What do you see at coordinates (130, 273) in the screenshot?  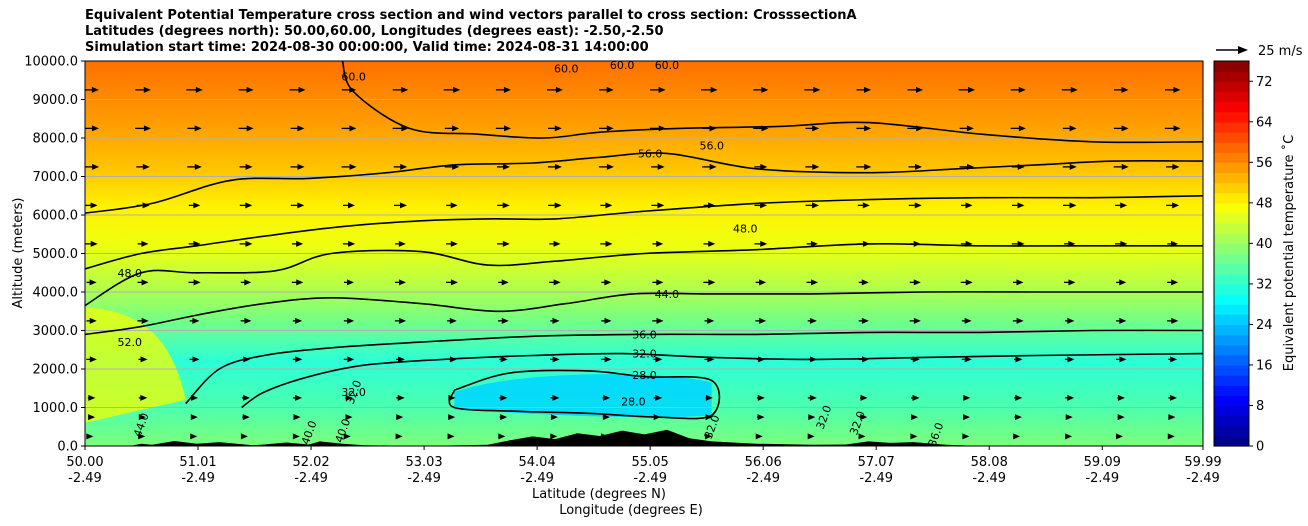 I see `contour-label-48-0: 48.0` at bounding box center [130, 273].